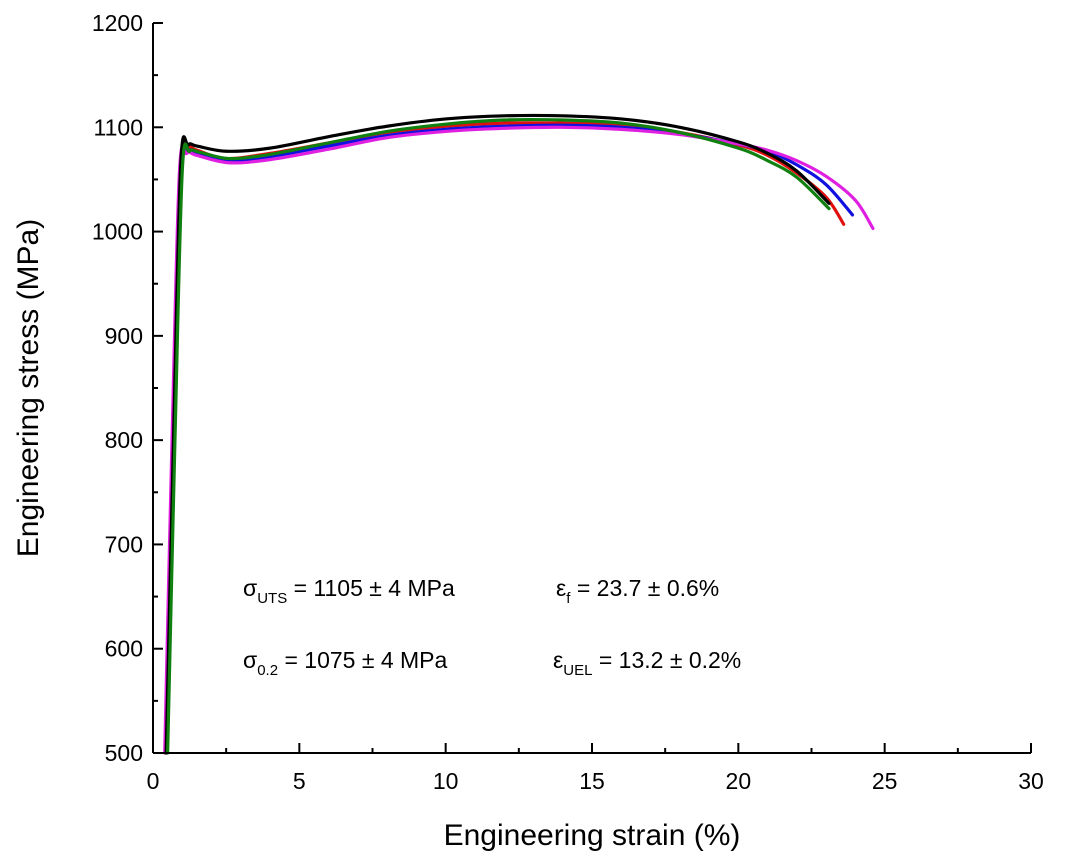  I want to click on annotation-1: σUTS = 1105 ± 4 MPa, so click(349, 591).